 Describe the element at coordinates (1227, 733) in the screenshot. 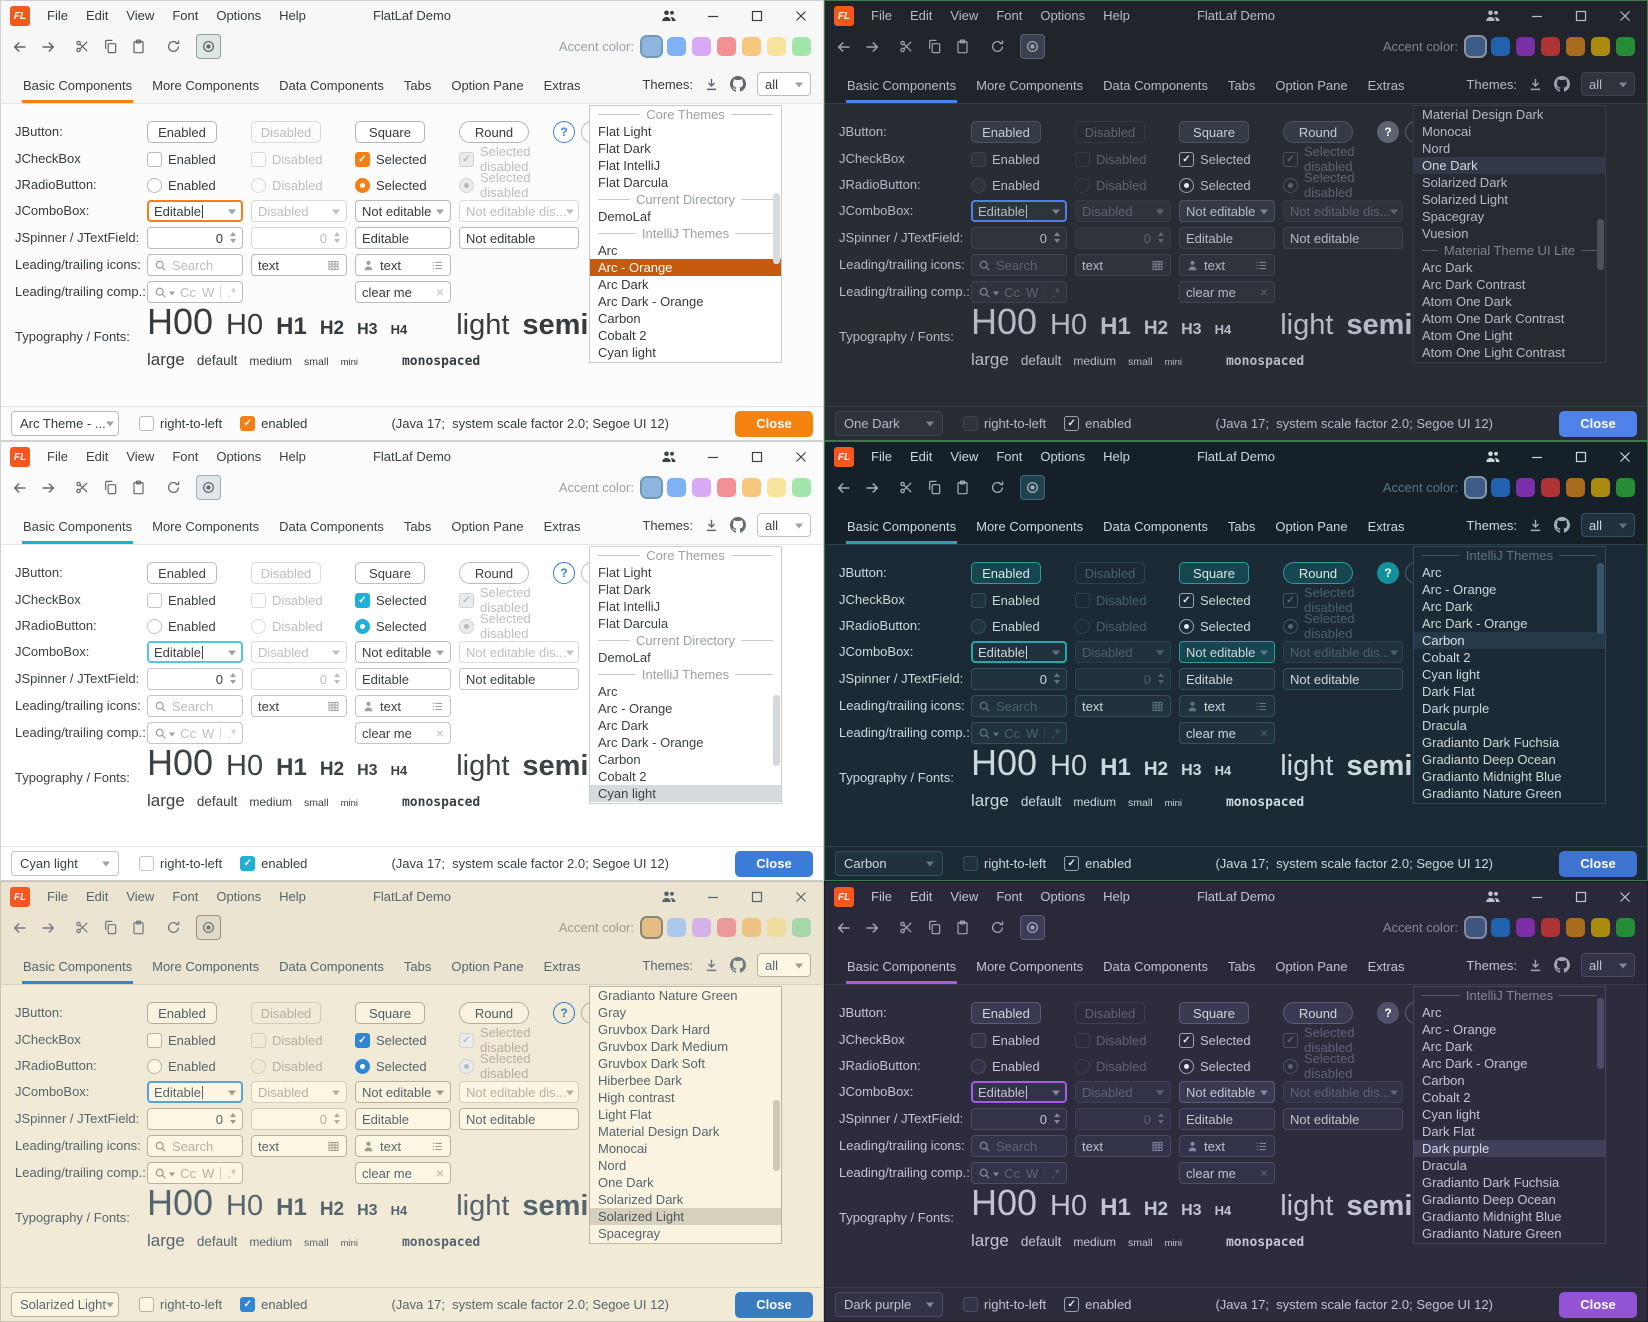

I see `clearable-input: clear me ×` at that location.